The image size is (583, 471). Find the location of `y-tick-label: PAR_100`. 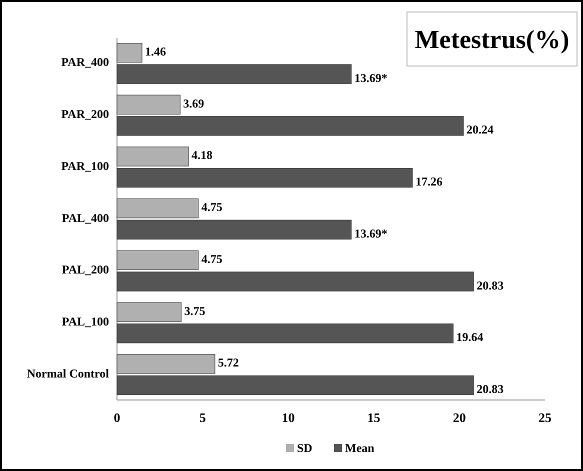

y-tick-label: PAR_100 is located at coordinates (85, 165).